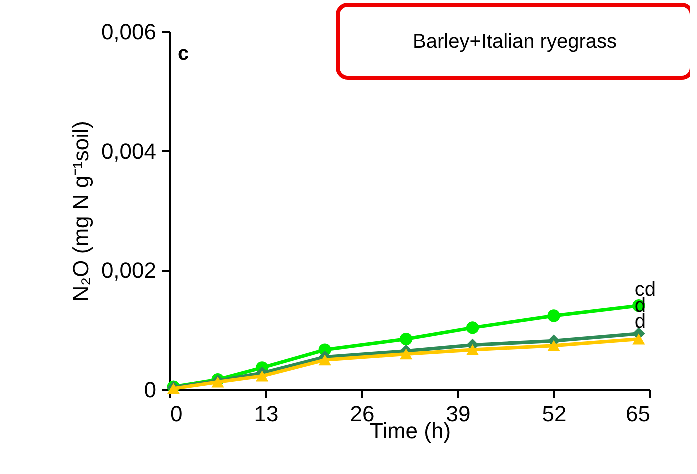  What do you see at coordinates (266, 414) in the screenshot?
I see `x-tick-label: 13` at bounding box center [266, 414].